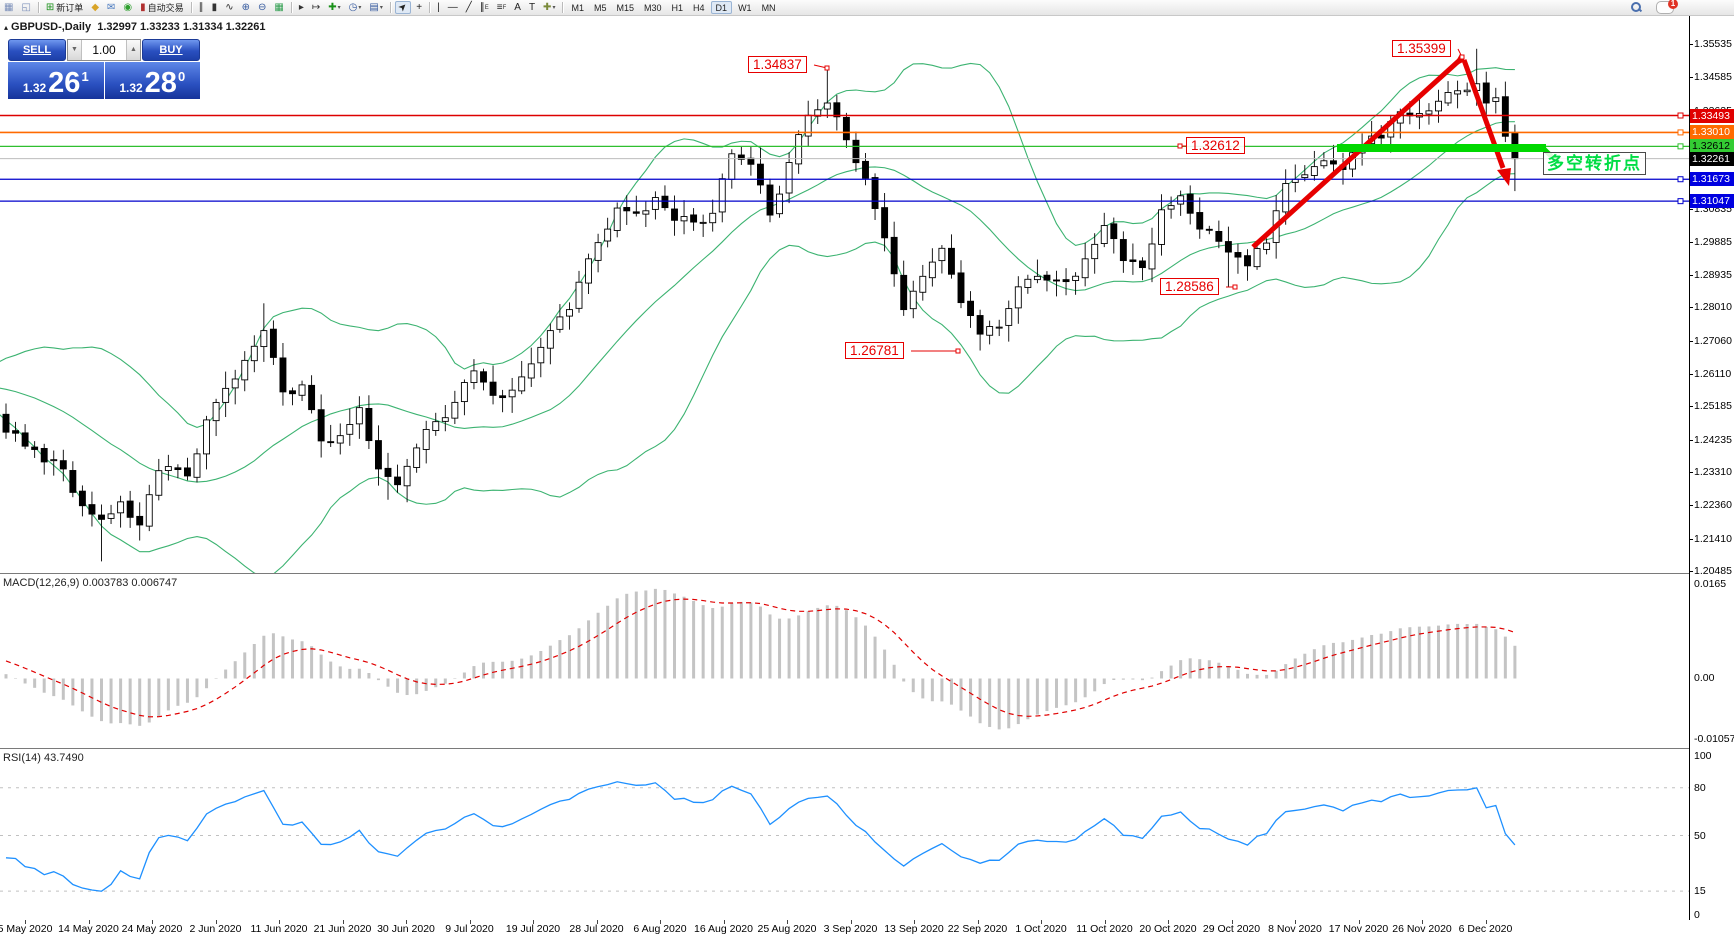 The height and width of the screenshot is (937, 1734). What do you see at coordinates (1637, 7) in the screenshot?
I see `search-icon` at bounding box center [1637, 7].